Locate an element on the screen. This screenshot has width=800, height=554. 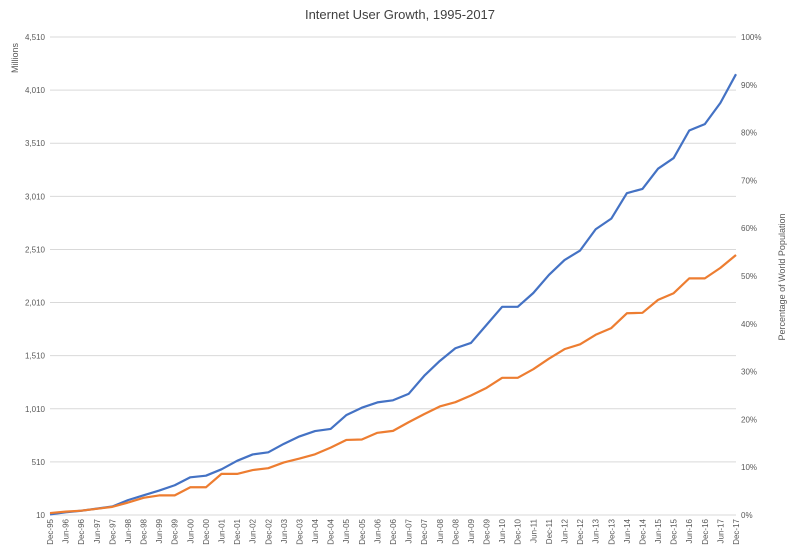
y2-tick-label: 40% is located at coordinates (749, 324).